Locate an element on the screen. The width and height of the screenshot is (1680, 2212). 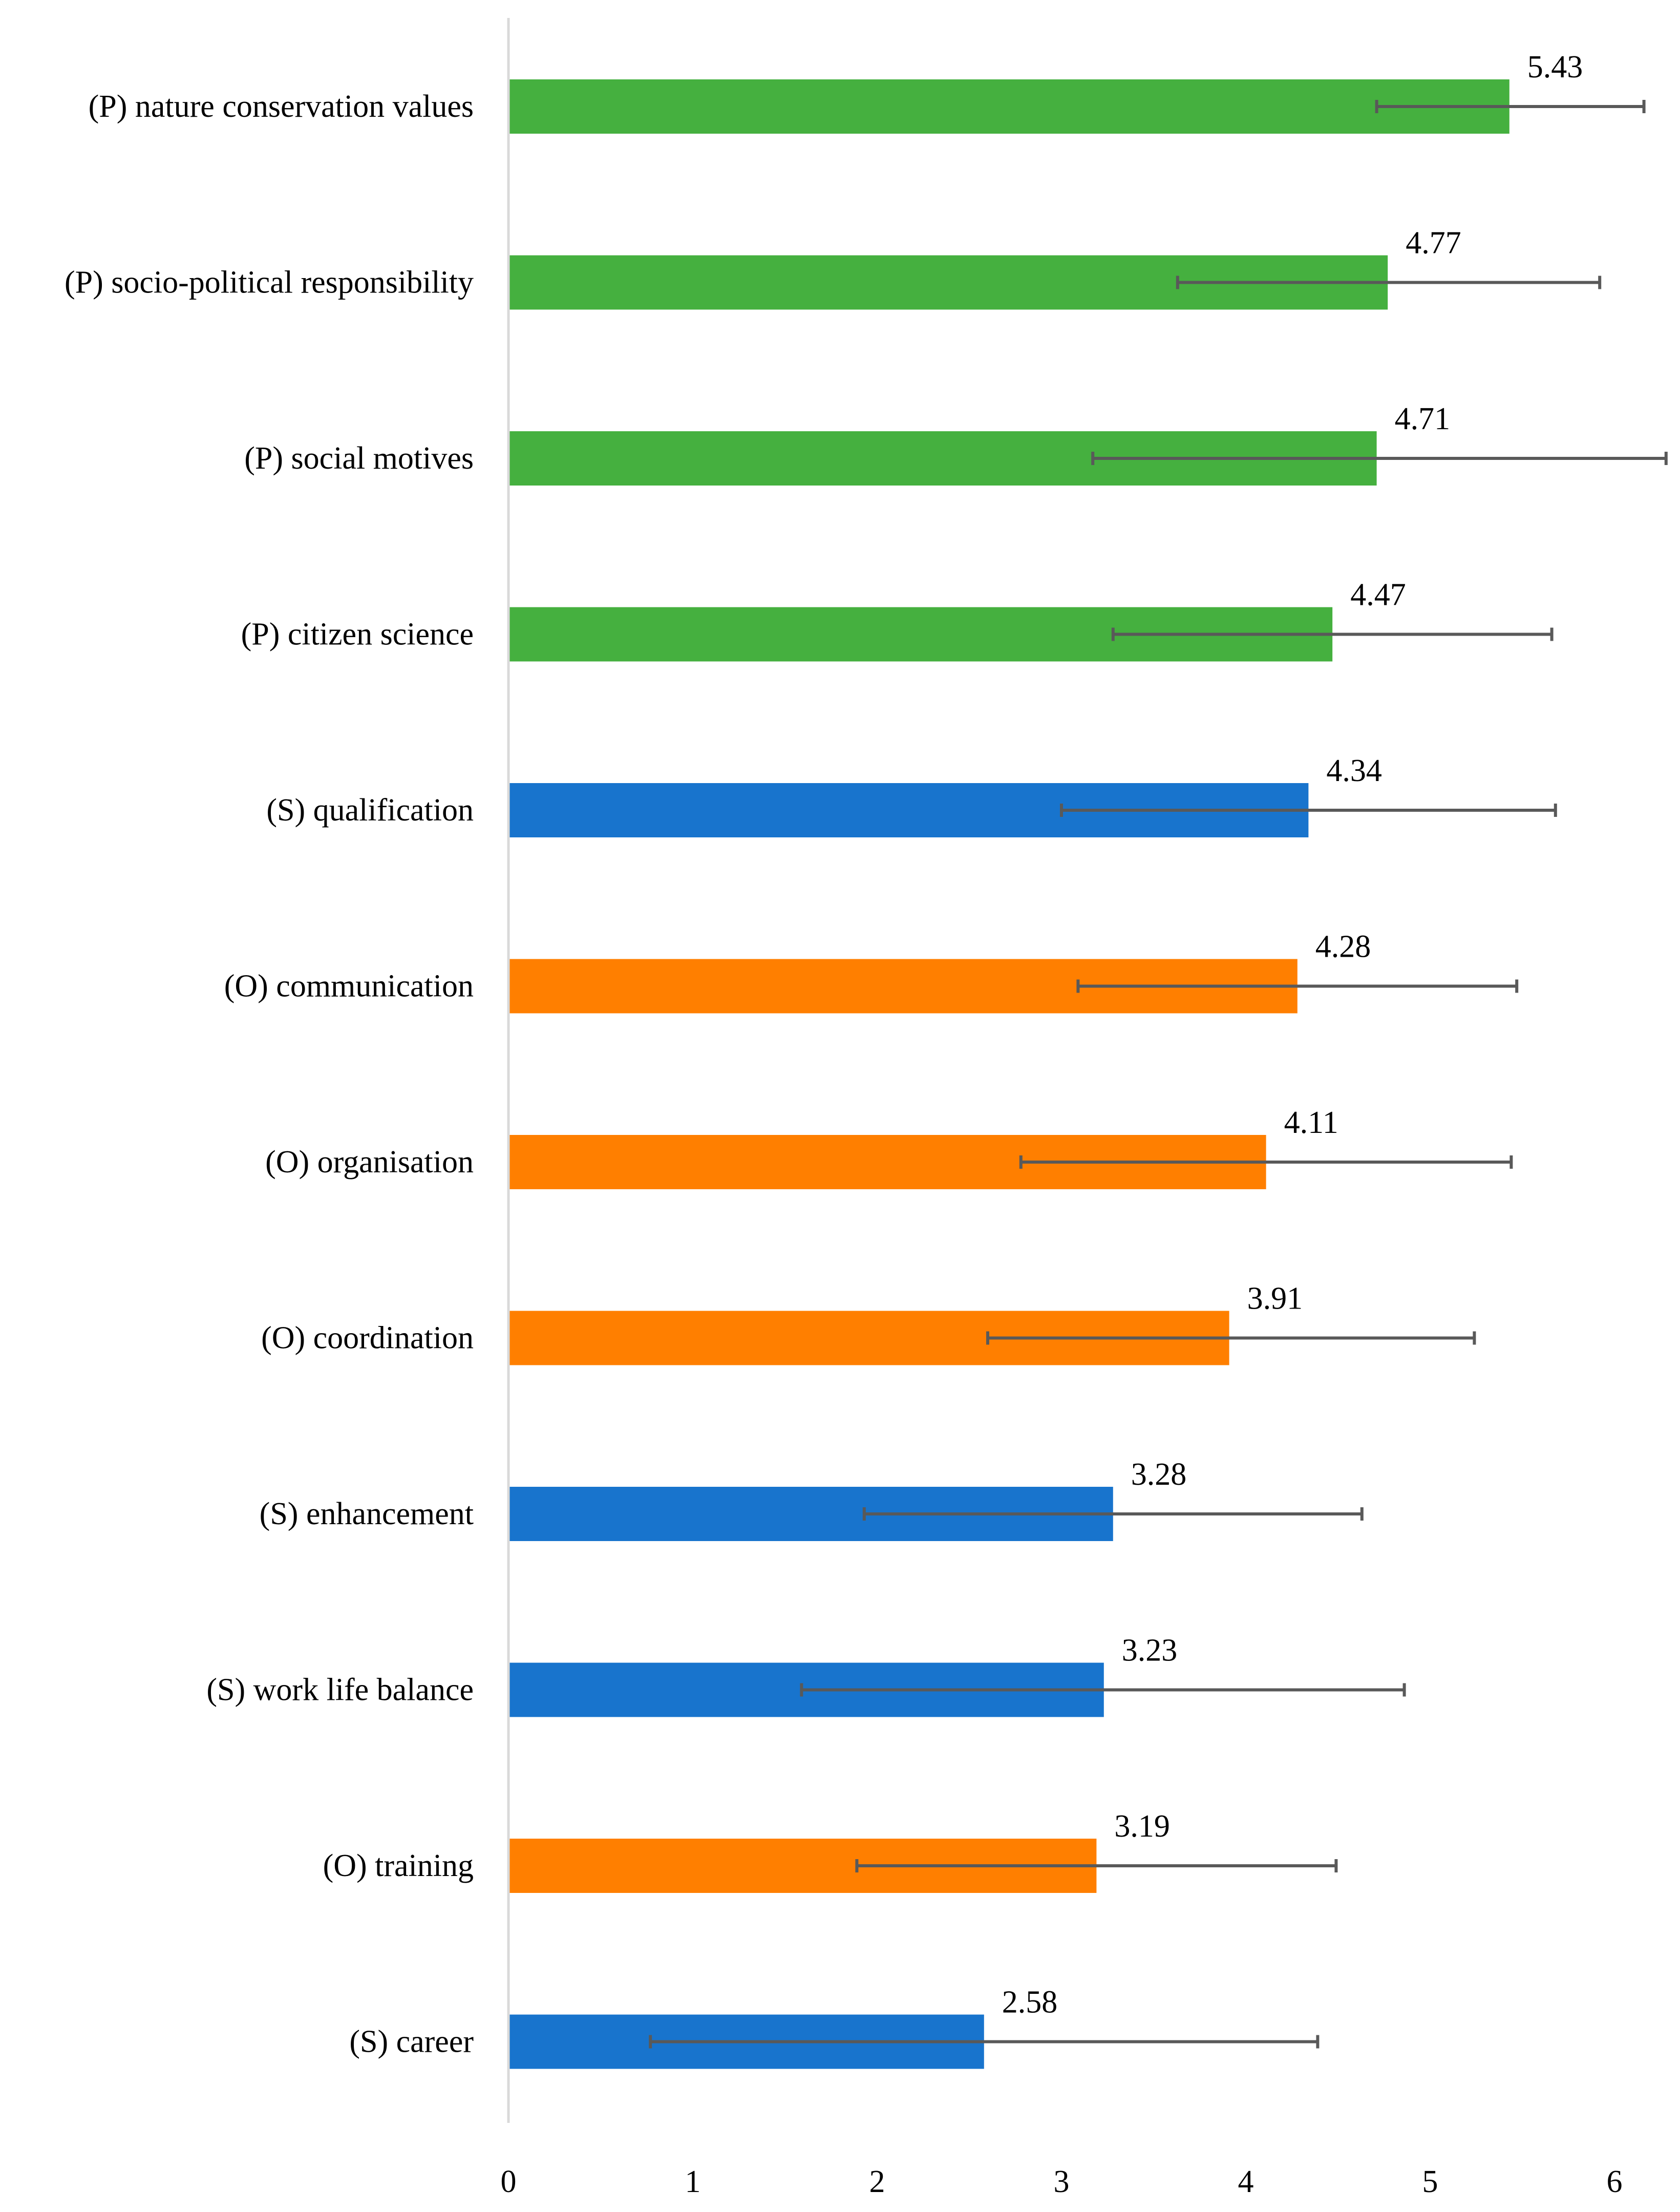
category-label: (O) training is located at coordinates (398, 1865).